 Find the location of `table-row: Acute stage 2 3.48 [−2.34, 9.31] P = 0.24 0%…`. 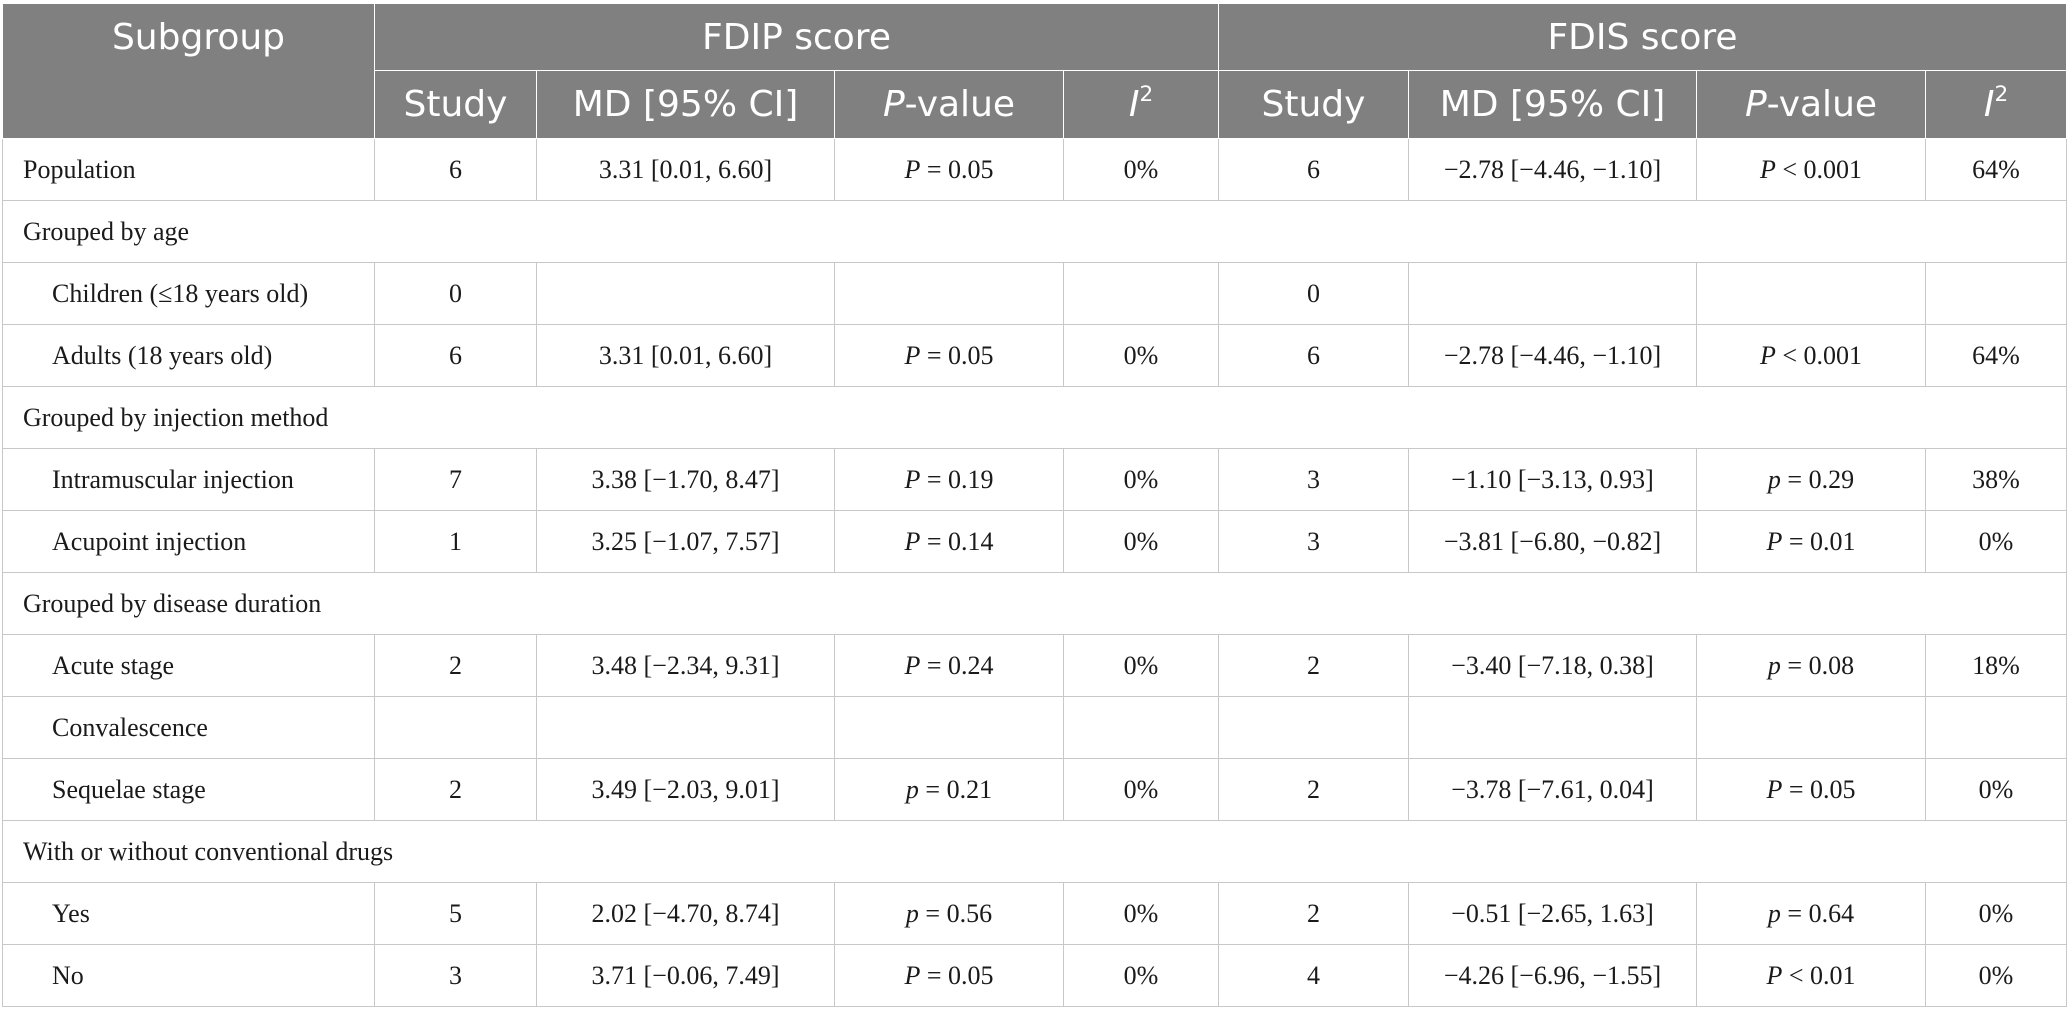

table-row: Acute stage 2 3.48 [−2.34, 9.31] P = 0.24 0%… is located at coordinates (1035, 665).